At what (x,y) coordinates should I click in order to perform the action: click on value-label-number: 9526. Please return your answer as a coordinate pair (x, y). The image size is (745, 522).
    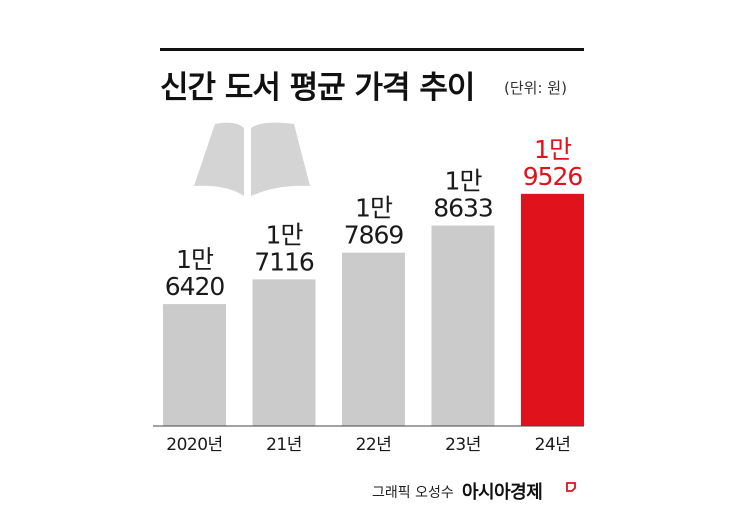
    Looking at the image, I should click on (553, 176).